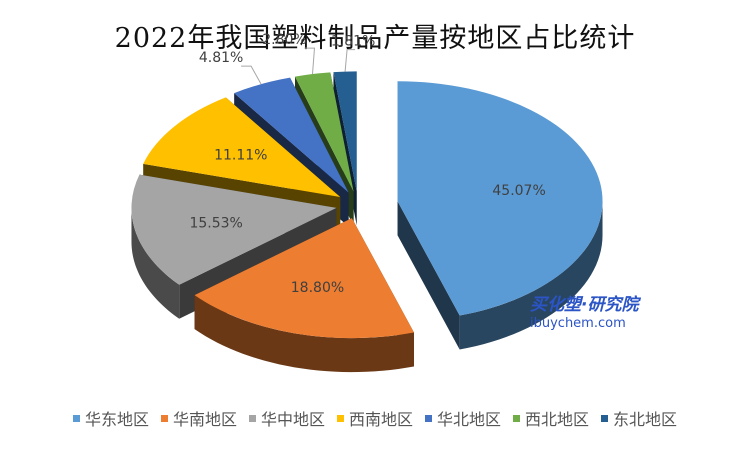  Describe the element at coordinates (557, 419) in the screenshot. I see `legend-label: 西北地区` at that location.